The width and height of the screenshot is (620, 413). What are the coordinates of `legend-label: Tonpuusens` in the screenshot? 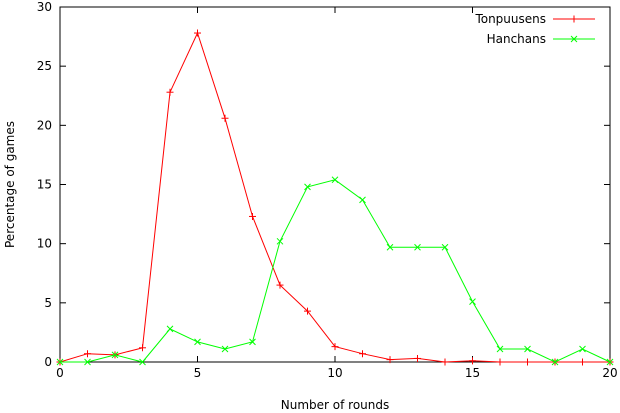 It's located at (510, 19).